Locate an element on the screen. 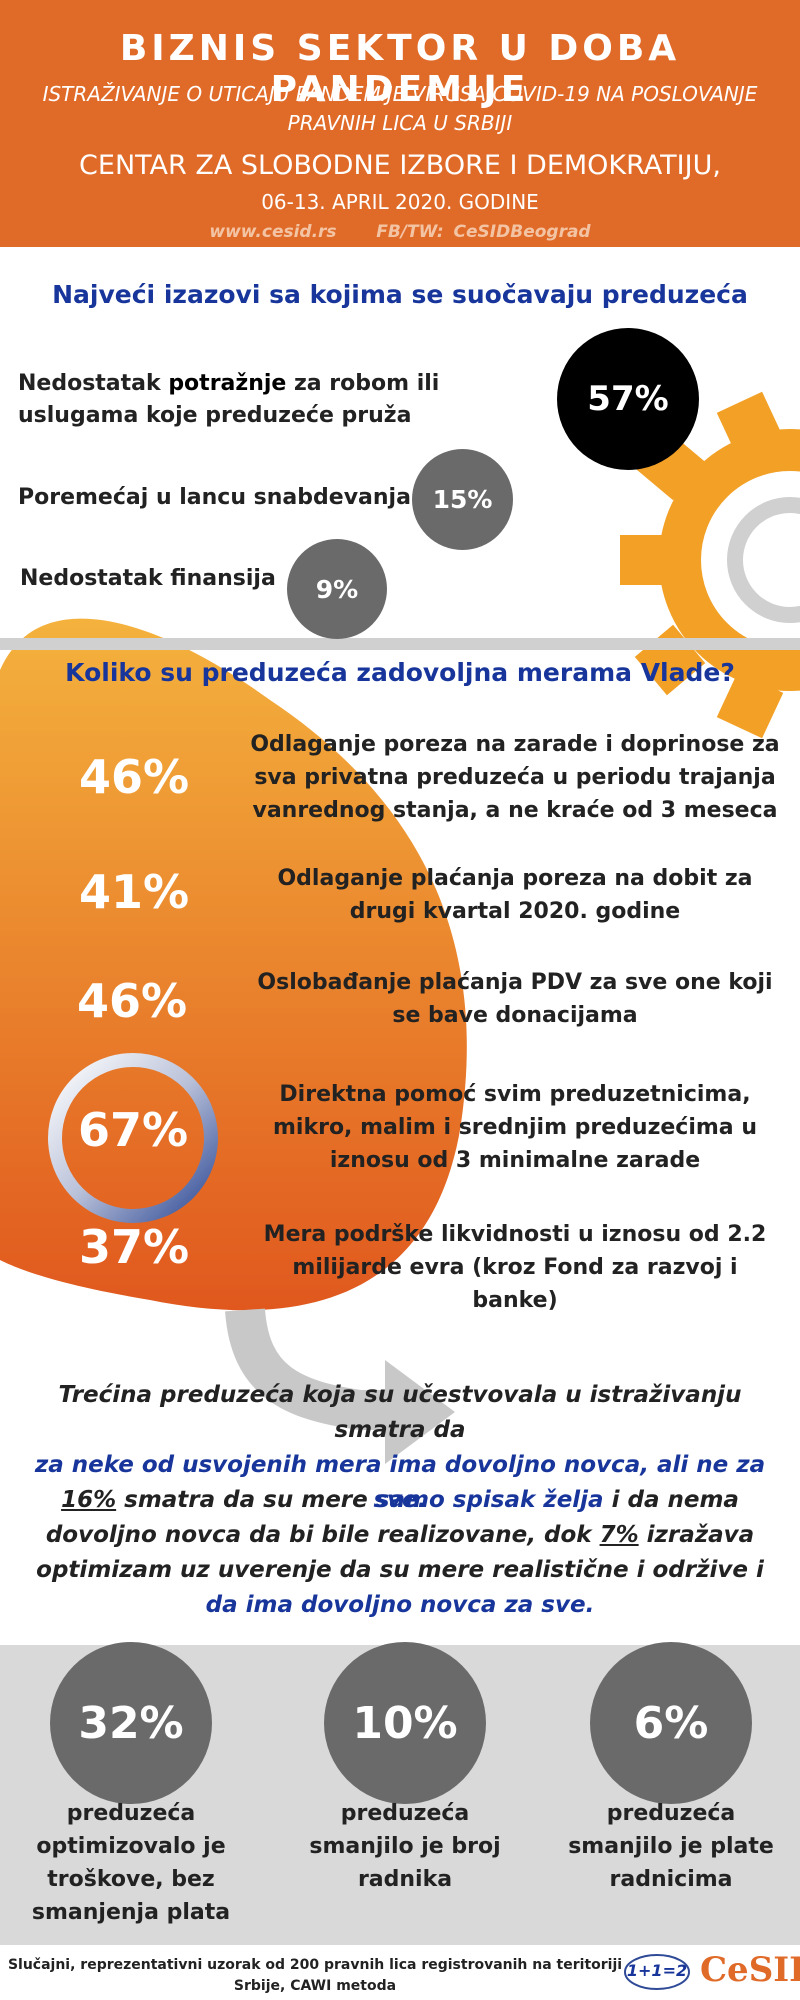 The height and width of the screenshot is (2000, 800). survey-date: 06-13. APRIL 2020. GODINE is located at coordinates (400, 202).